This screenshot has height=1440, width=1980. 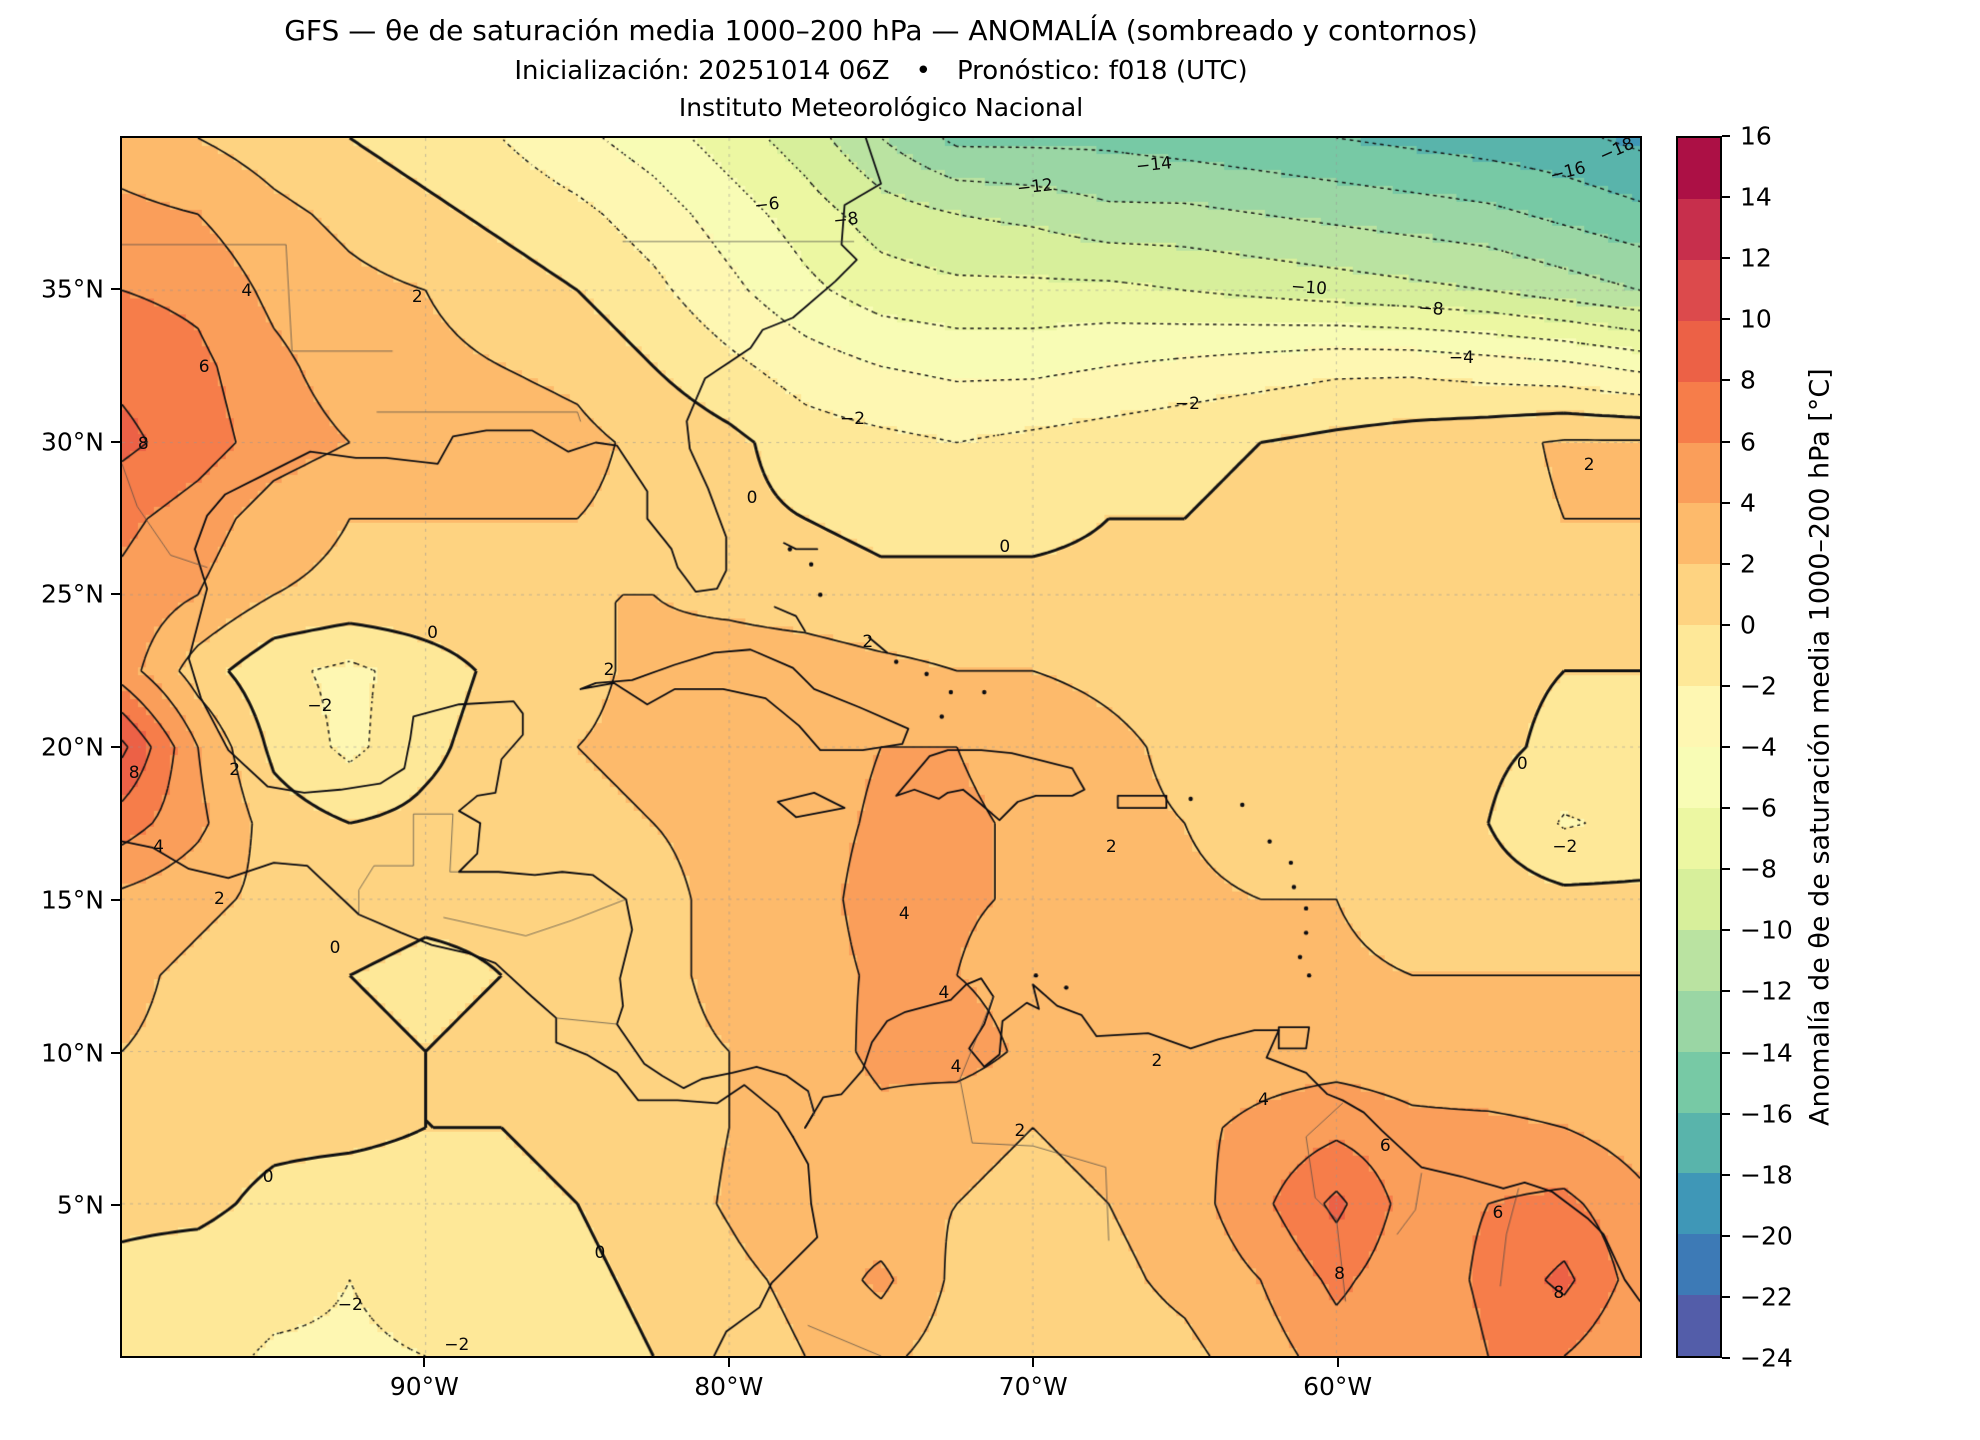 What do you see at coordinates (1766, 991) in the screenshot?
I see `colorbar-tick-label: −12` at bounding box center [1766, 991].